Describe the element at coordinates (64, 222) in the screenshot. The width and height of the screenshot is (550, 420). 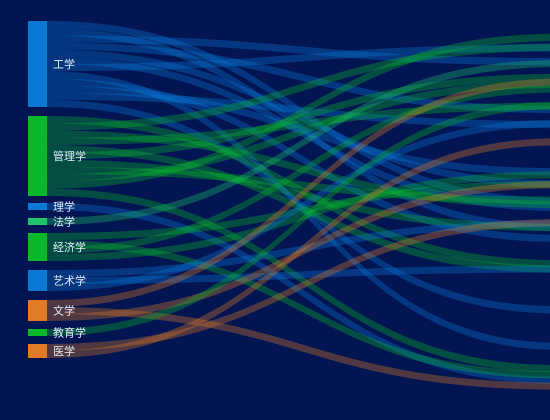
I see `node-label-law: 法学` at that location.